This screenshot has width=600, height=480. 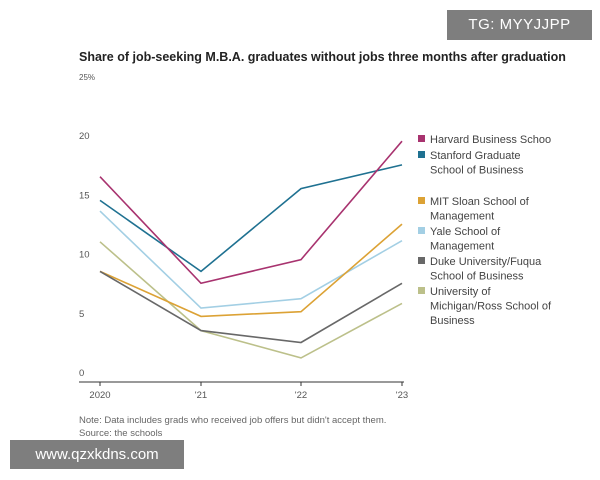 What do you see at coordinates (460, 292) in the screenshot?
I see `legend-label: University of` at bounding box center [460, 292].